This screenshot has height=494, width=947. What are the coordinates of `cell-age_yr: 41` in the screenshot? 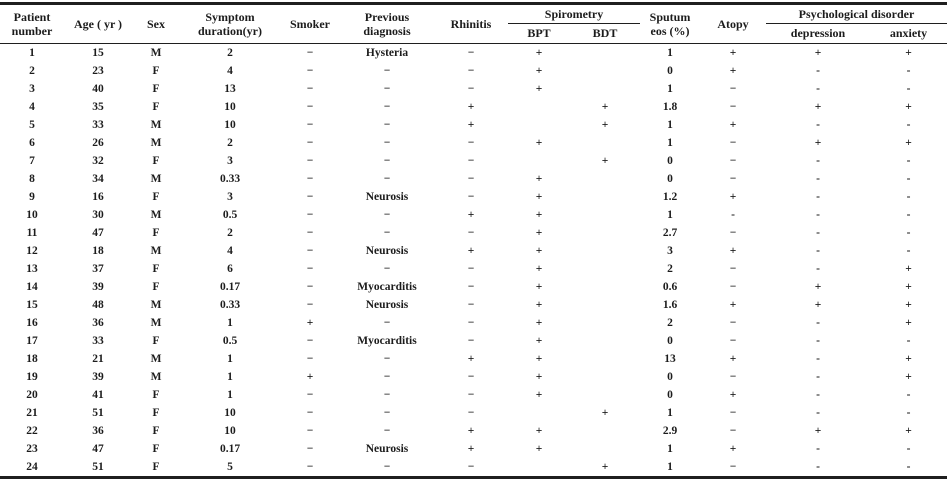 It's located at (98, 394).